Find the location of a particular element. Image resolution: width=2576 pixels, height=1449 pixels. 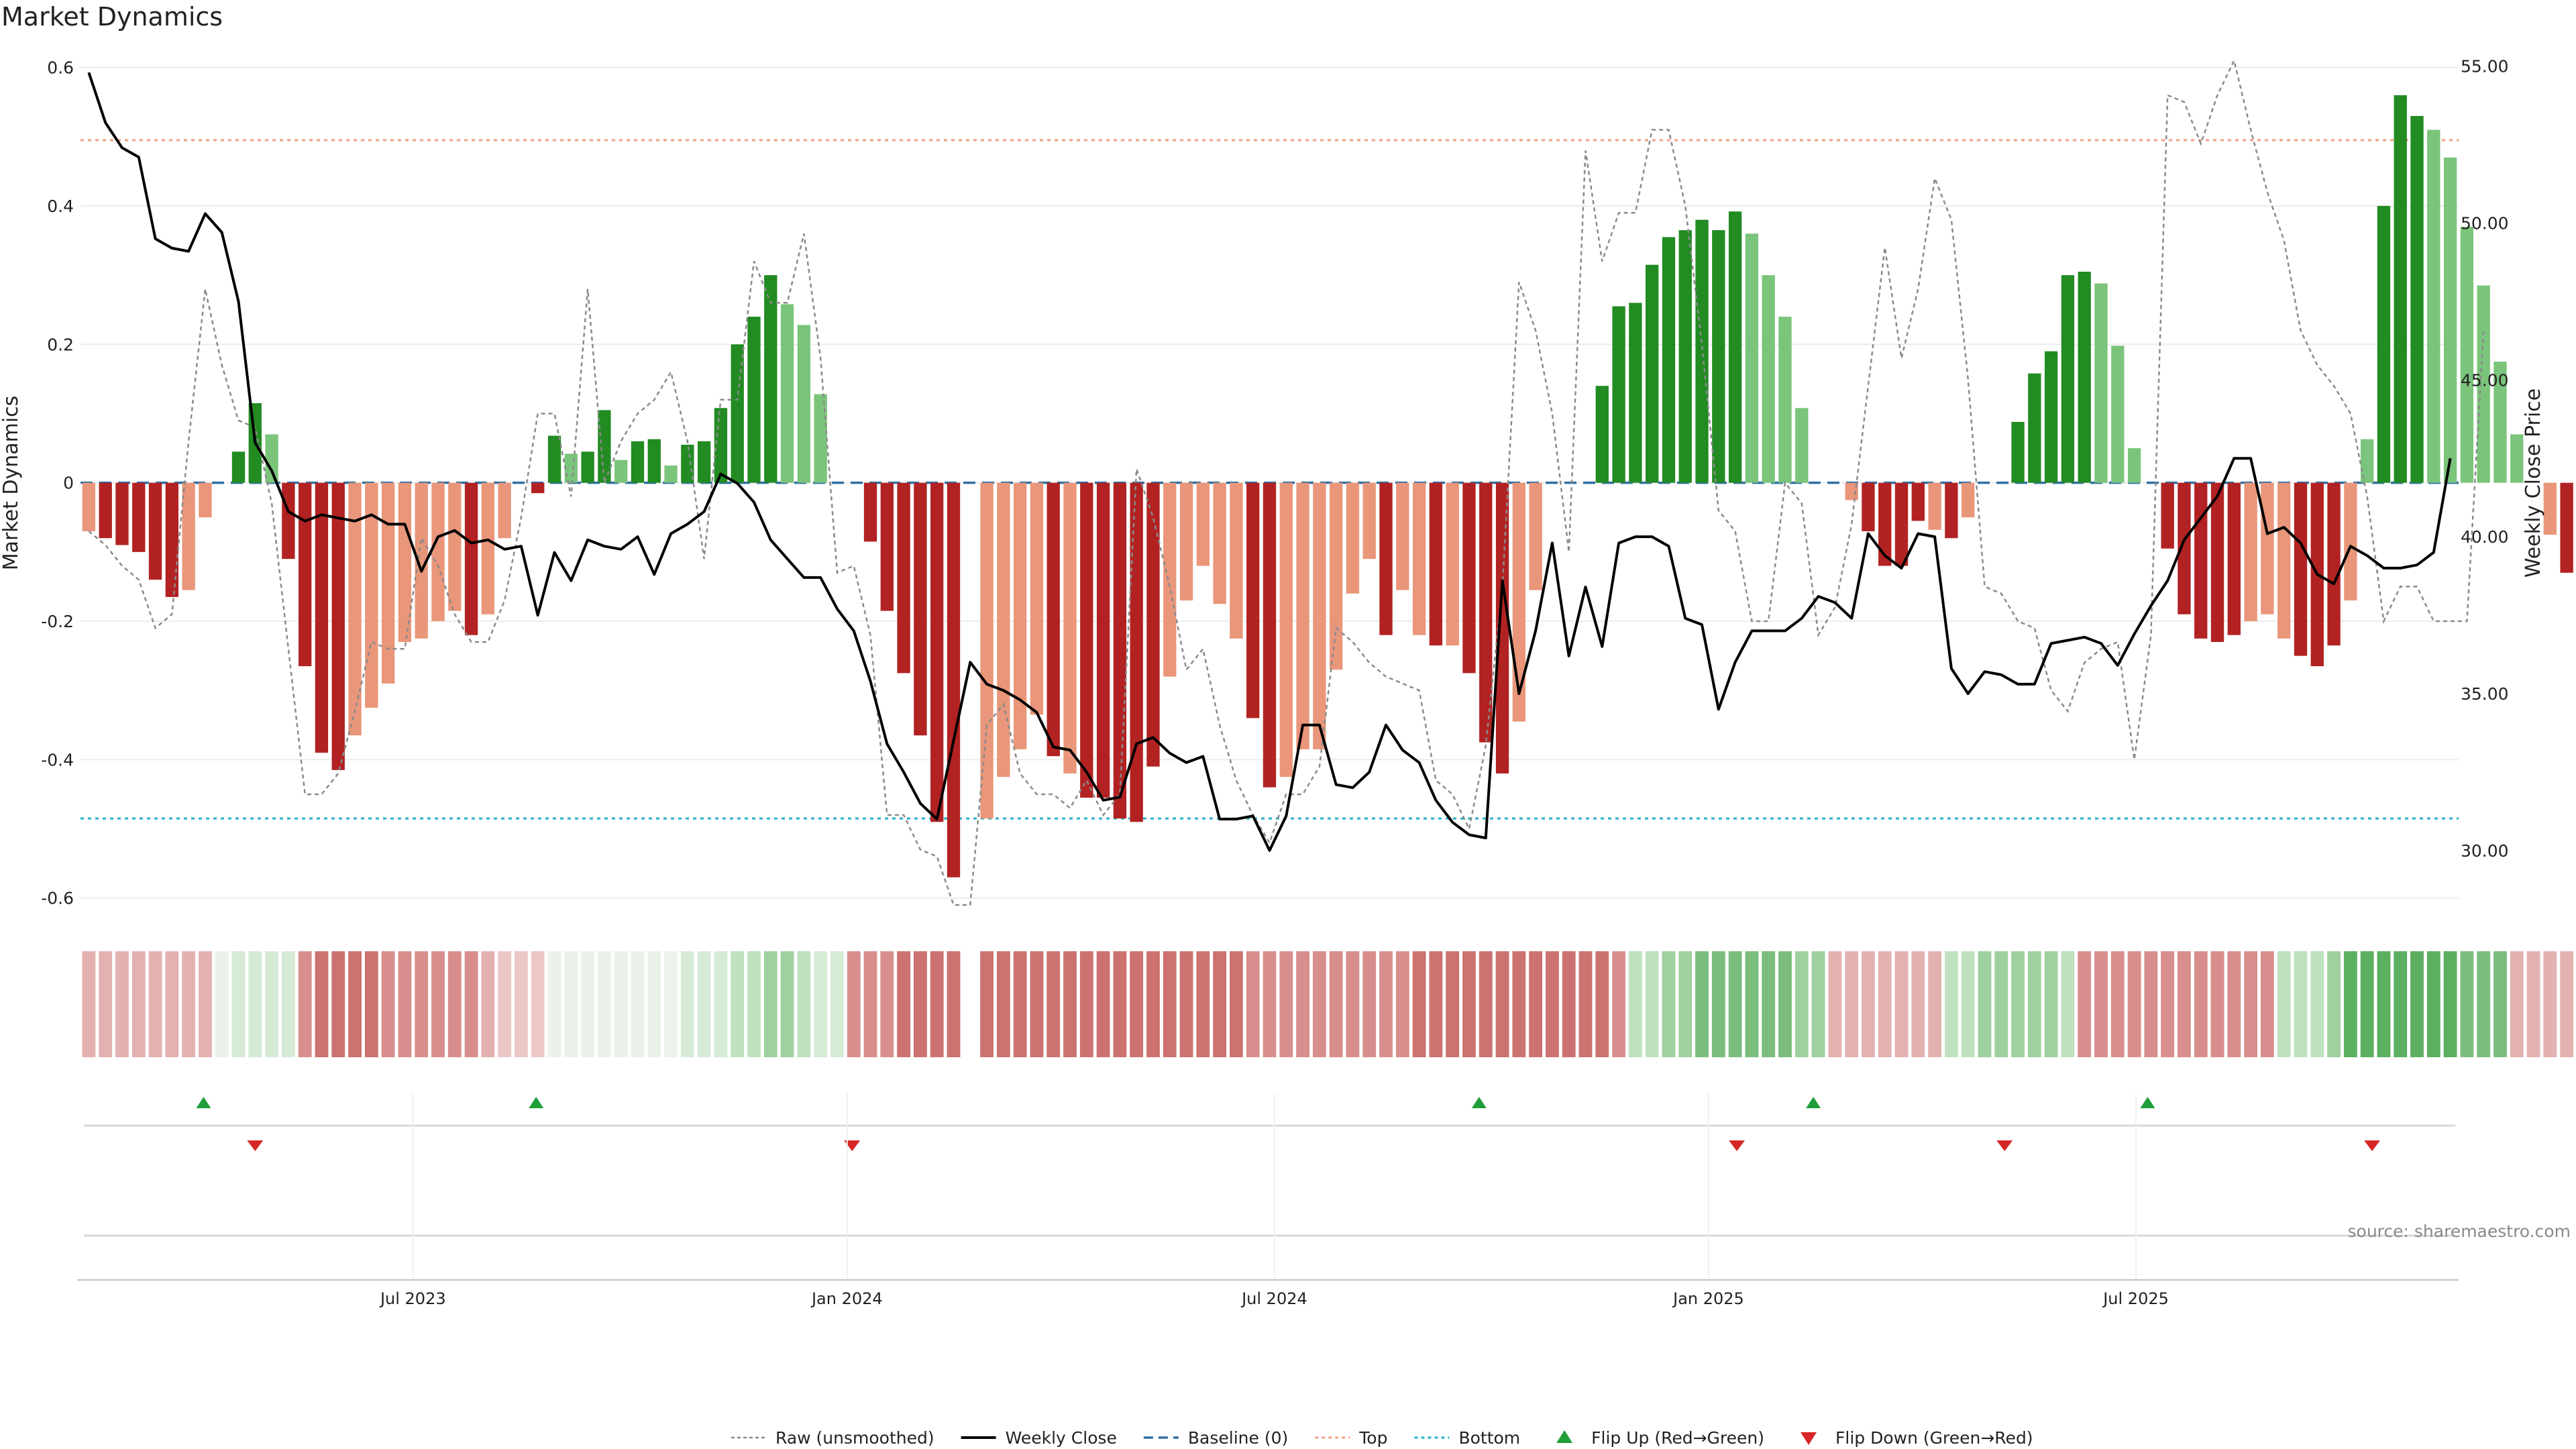

legend-item: Flip Up (Red→Green) is located at coordinates (1660, 1438).